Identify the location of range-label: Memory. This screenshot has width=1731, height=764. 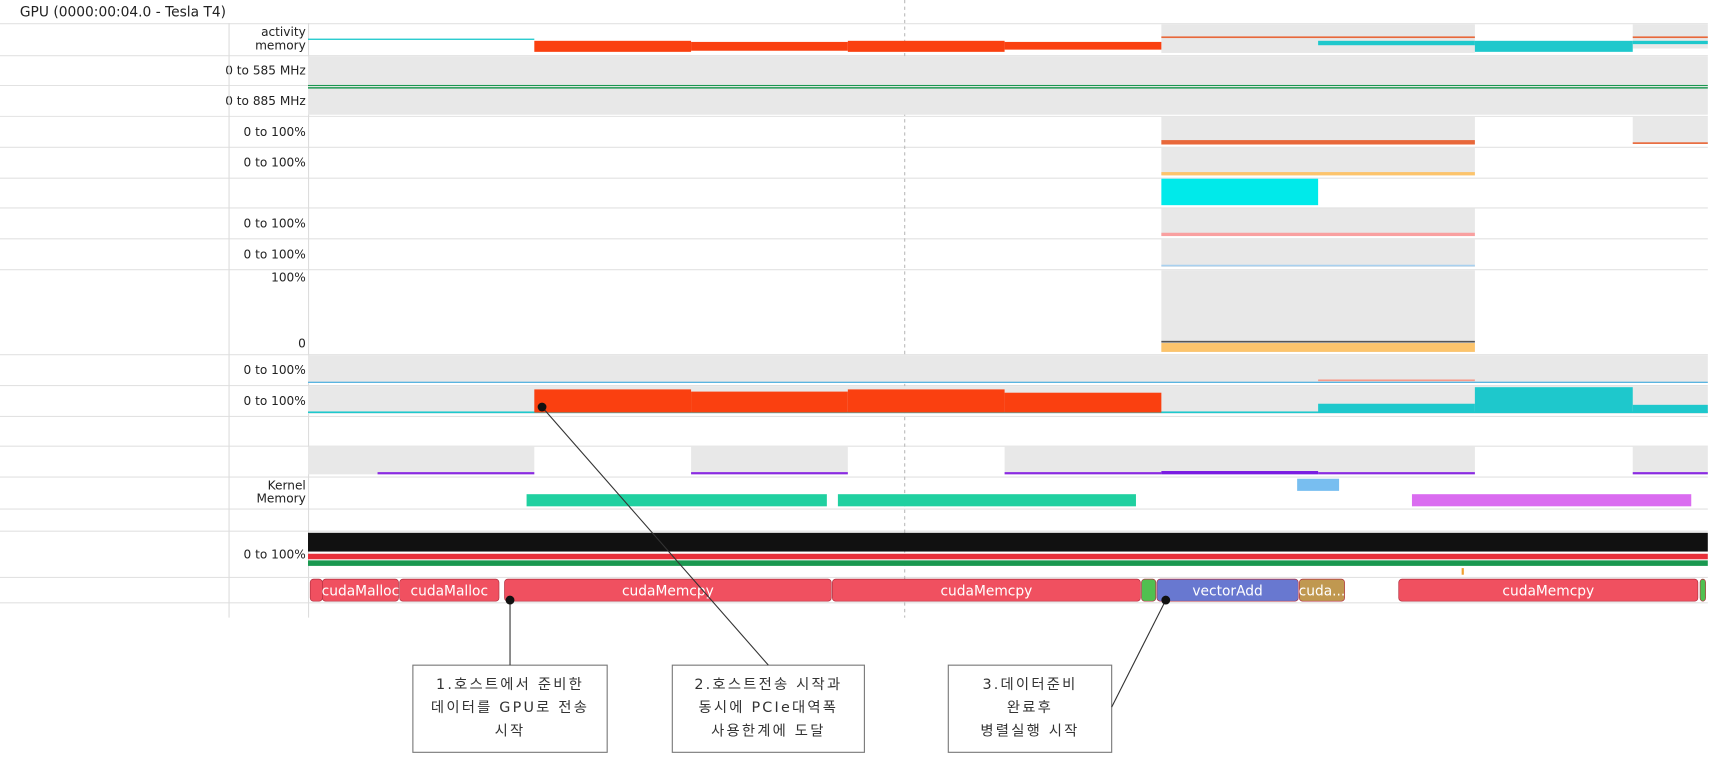
(280, 499).